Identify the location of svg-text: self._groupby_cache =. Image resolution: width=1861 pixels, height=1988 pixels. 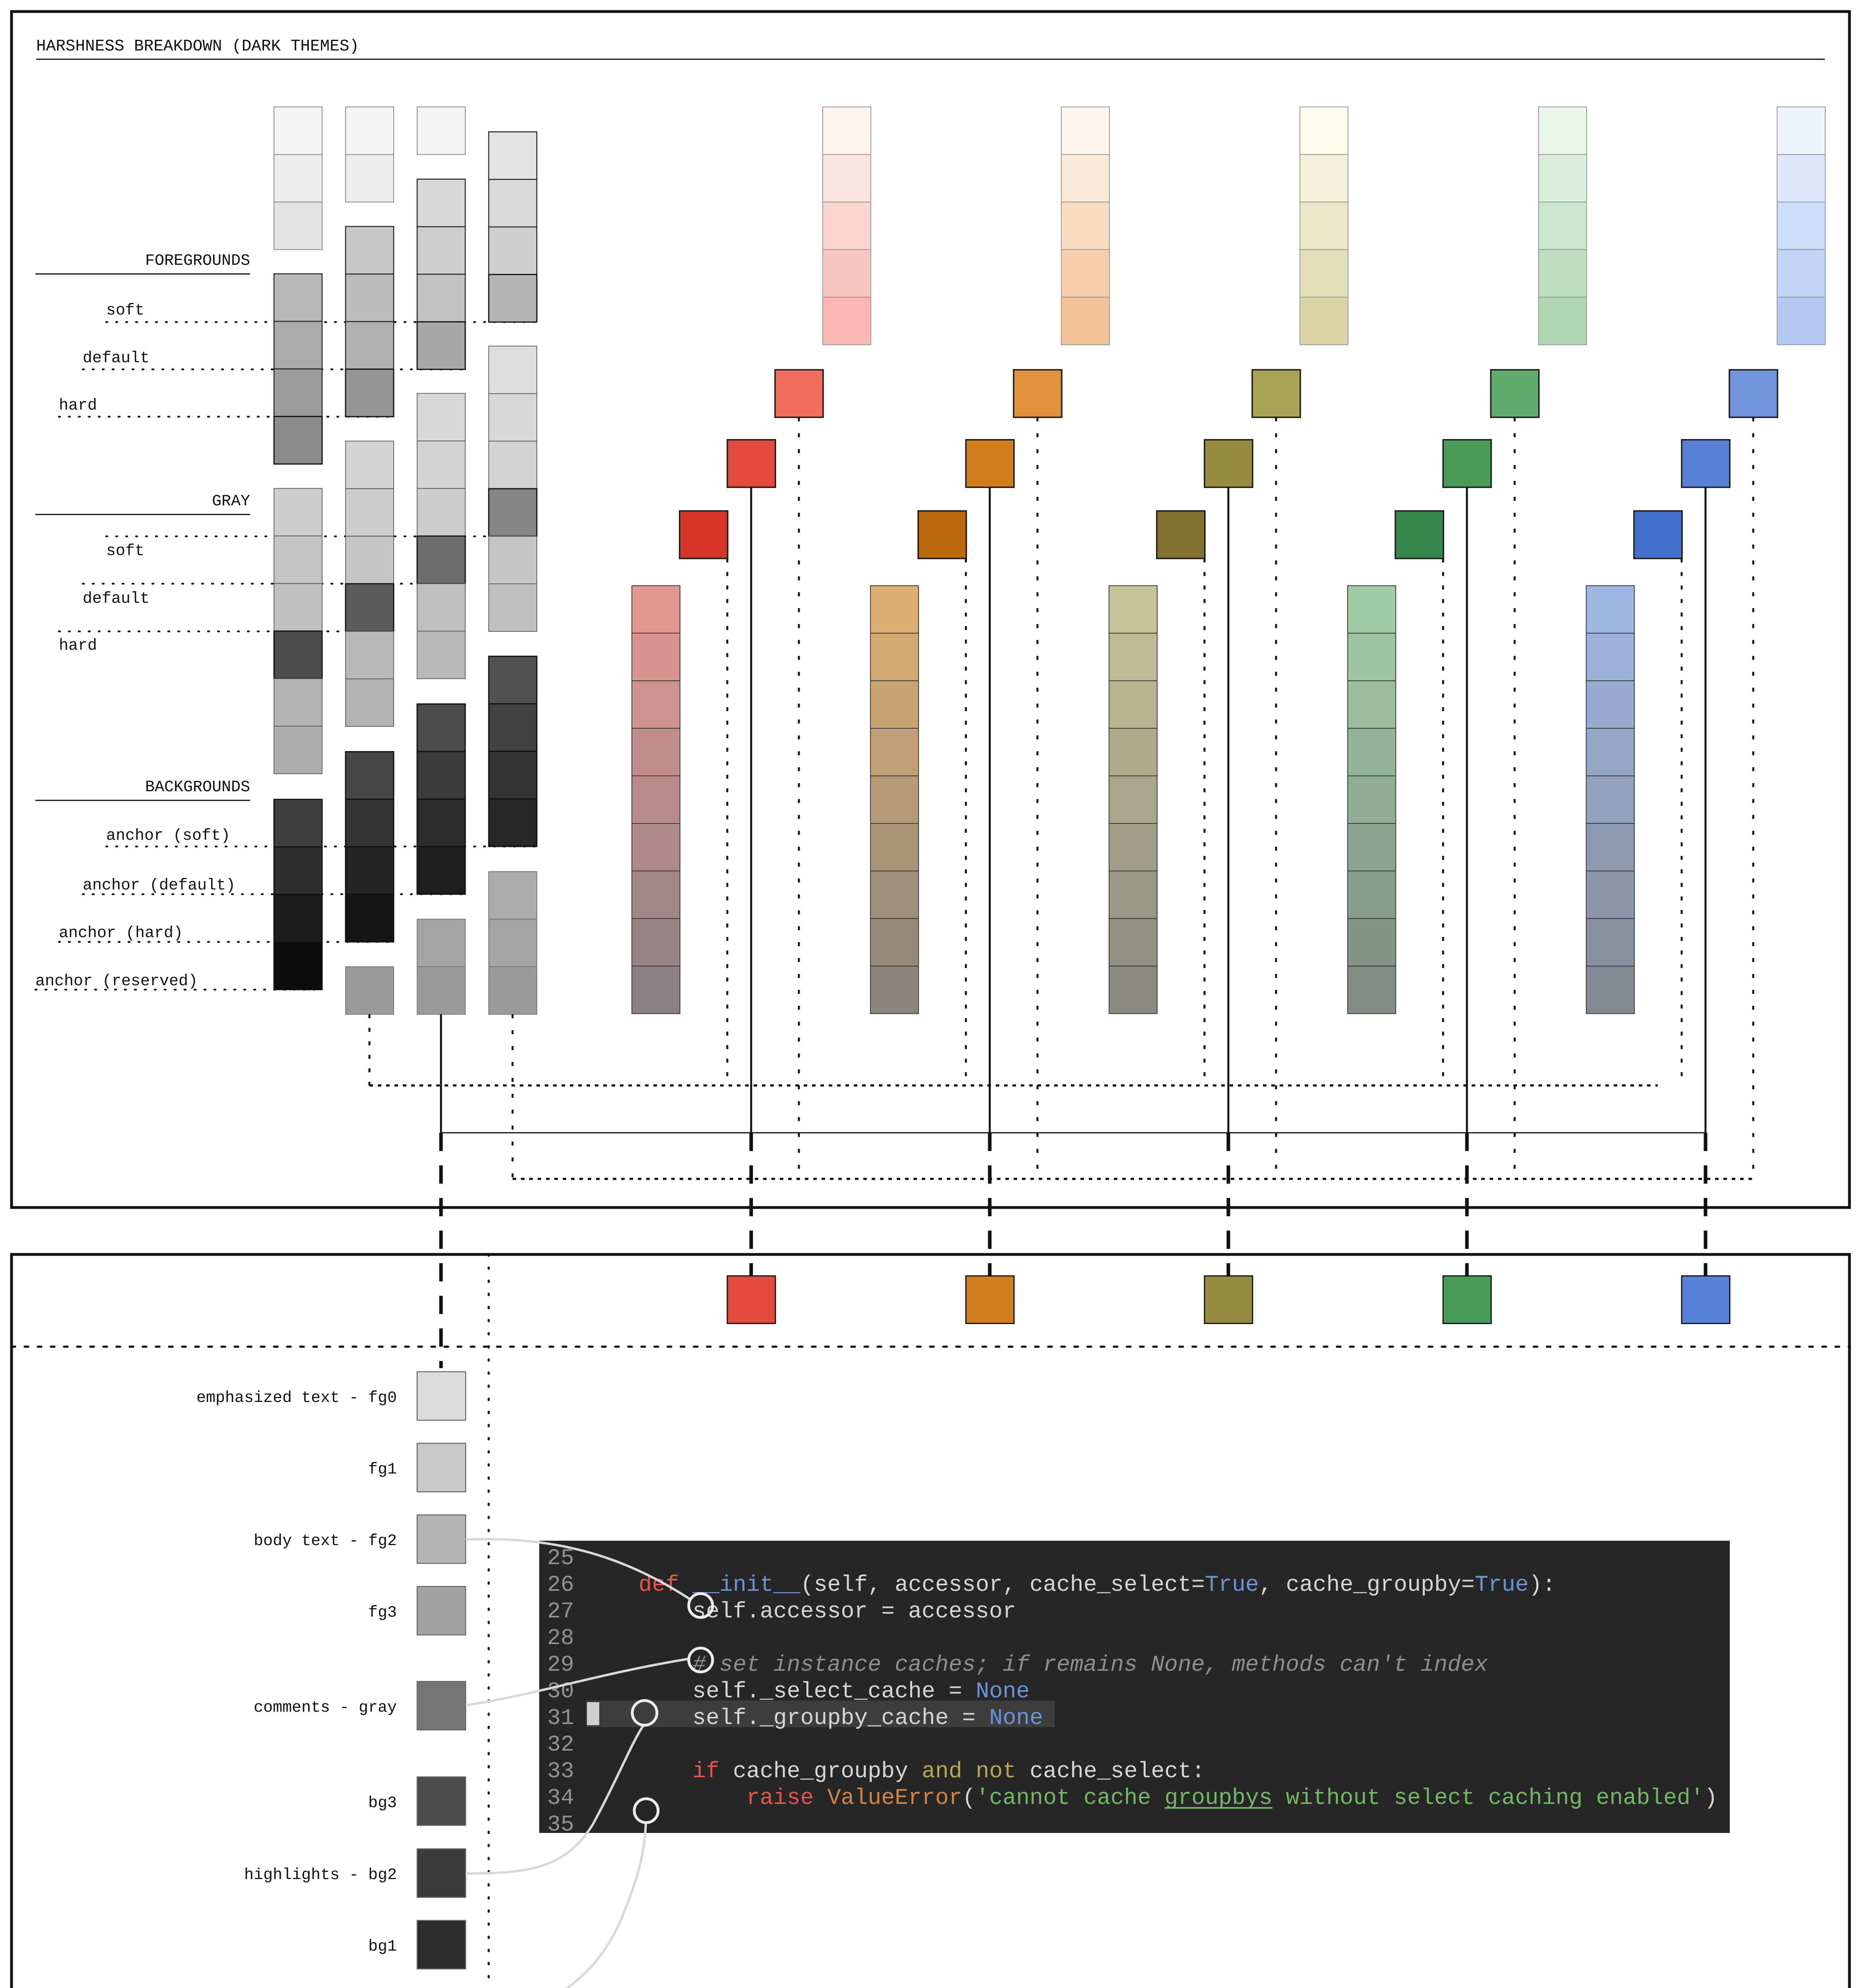
(833, 1718).